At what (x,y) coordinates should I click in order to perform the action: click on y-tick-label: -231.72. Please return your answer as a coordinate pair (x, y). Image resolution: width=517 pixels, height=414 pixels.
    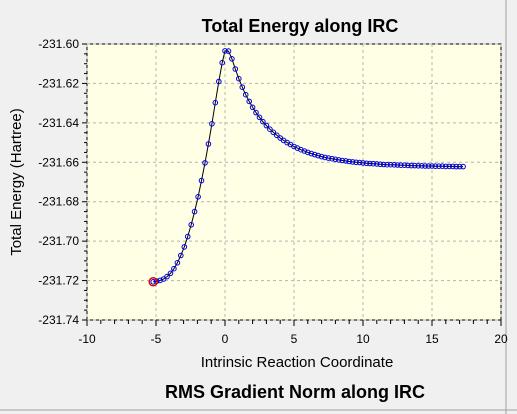
    Looking at the image, I should click on (58, 281).